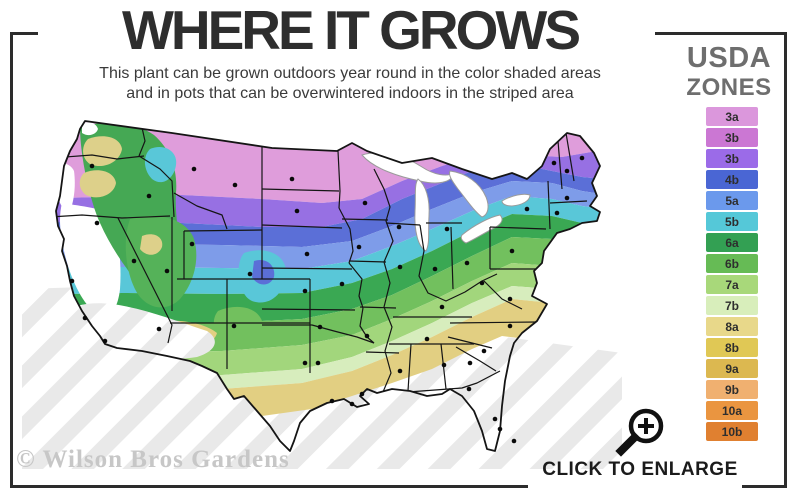 The width and height of the screenshot is (800, 500). Describe the element at coordinates (732, 116) in the screenshot. I see `zone-chip-3a-0: 3a` at that location.